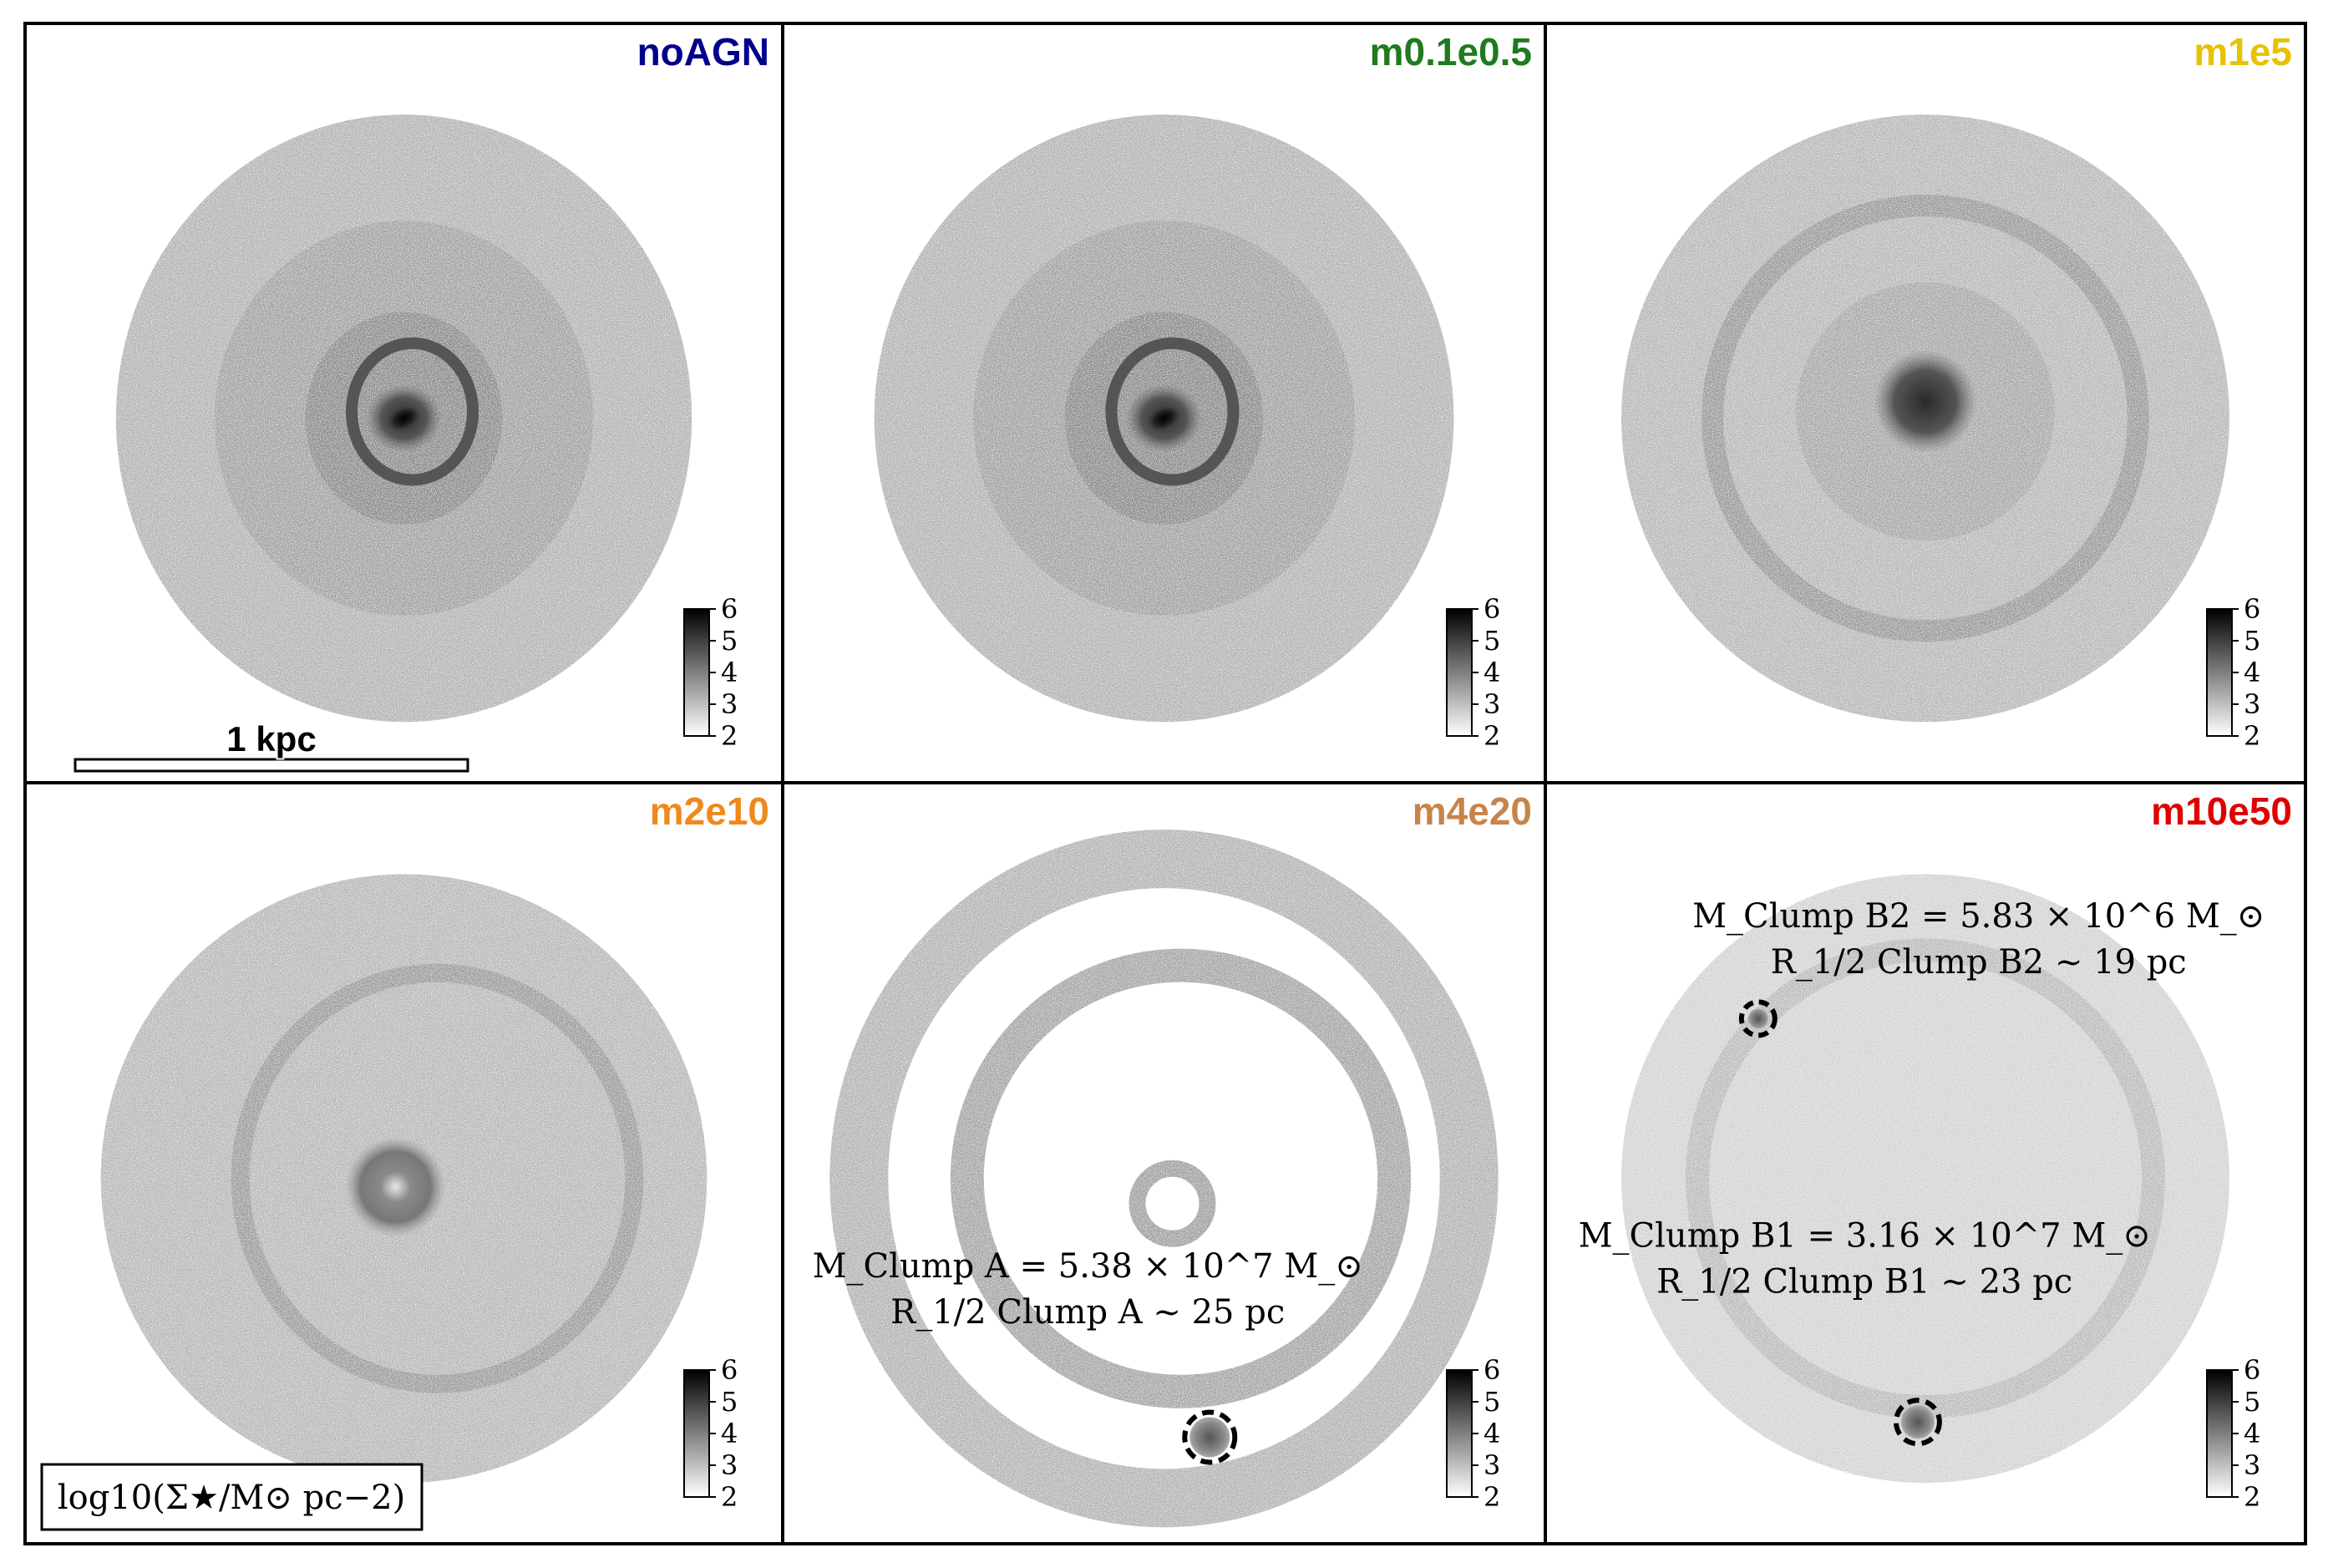 Image resolution: width=2328 pixels, height=1568 pixels. What do you see at coordinates (703, 52) in the screenshot?
I see `panel-label: noAGN` at bounding box center [703, 52].